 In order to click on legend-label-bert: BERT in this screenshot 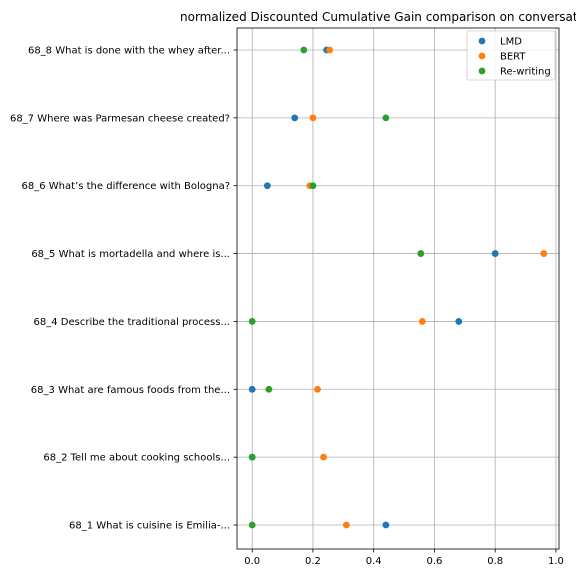, I will do `click(513, 57)`.